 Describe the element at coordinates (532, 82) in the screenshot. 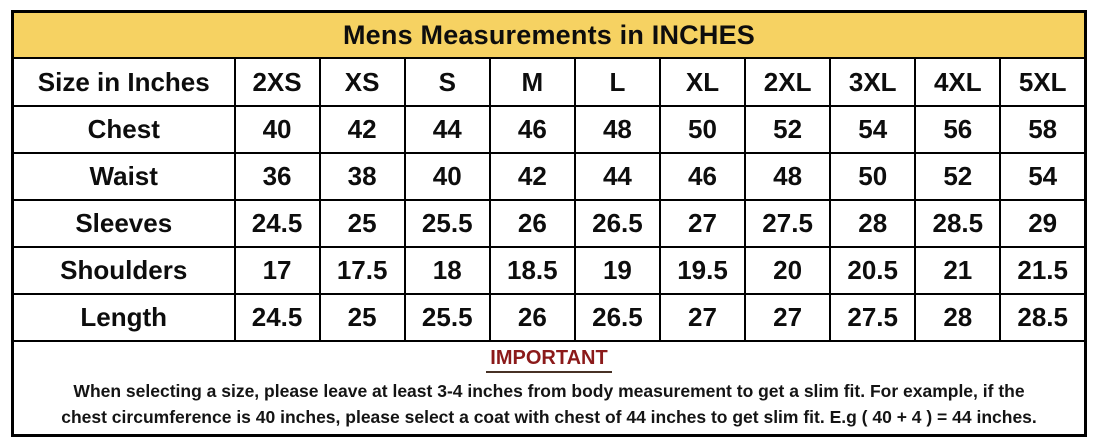

I see `col-header-m: M` at that location.